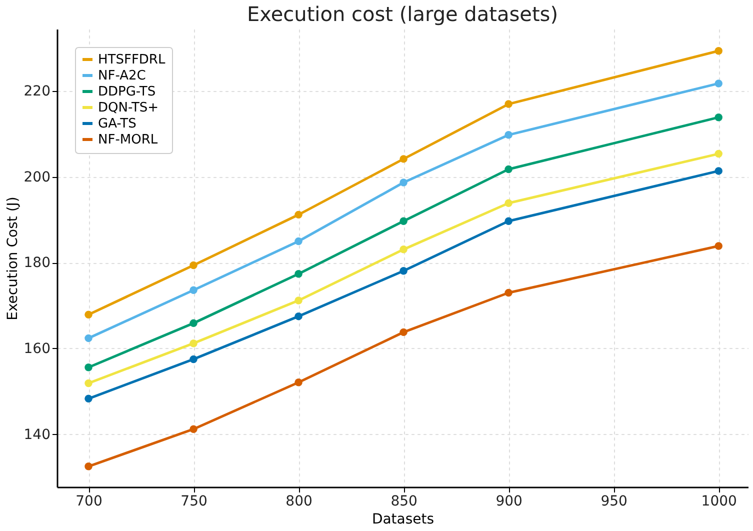 Image resolution: width=753 pixels, height=531 pixels. Describe the element at coordinates (89, 502) in the screenshot. I see `x-tick-label: 700` at that location.